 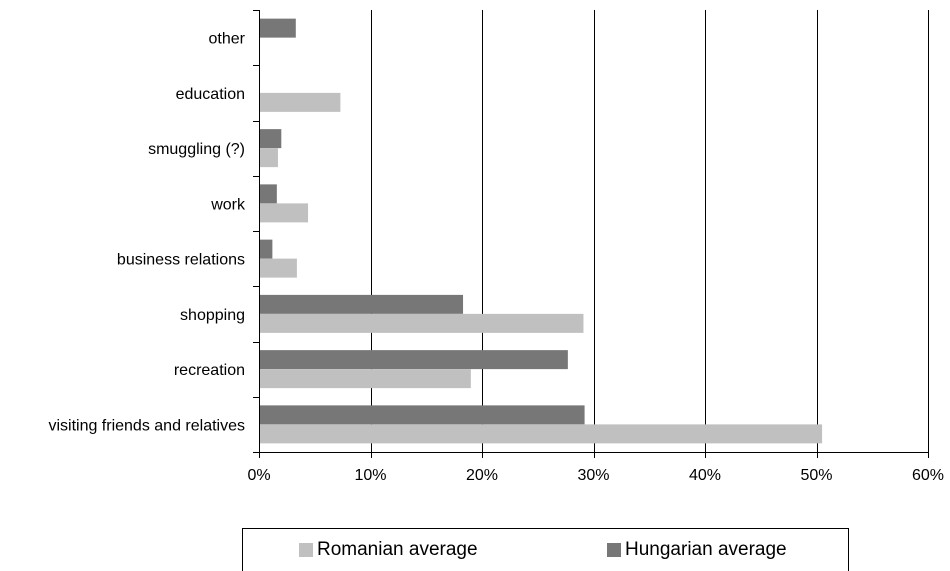 What do you see at coordinates (306, 550) in the screenshot?
I see `legend-swatch-romanian` at bounding box center [306, 550].